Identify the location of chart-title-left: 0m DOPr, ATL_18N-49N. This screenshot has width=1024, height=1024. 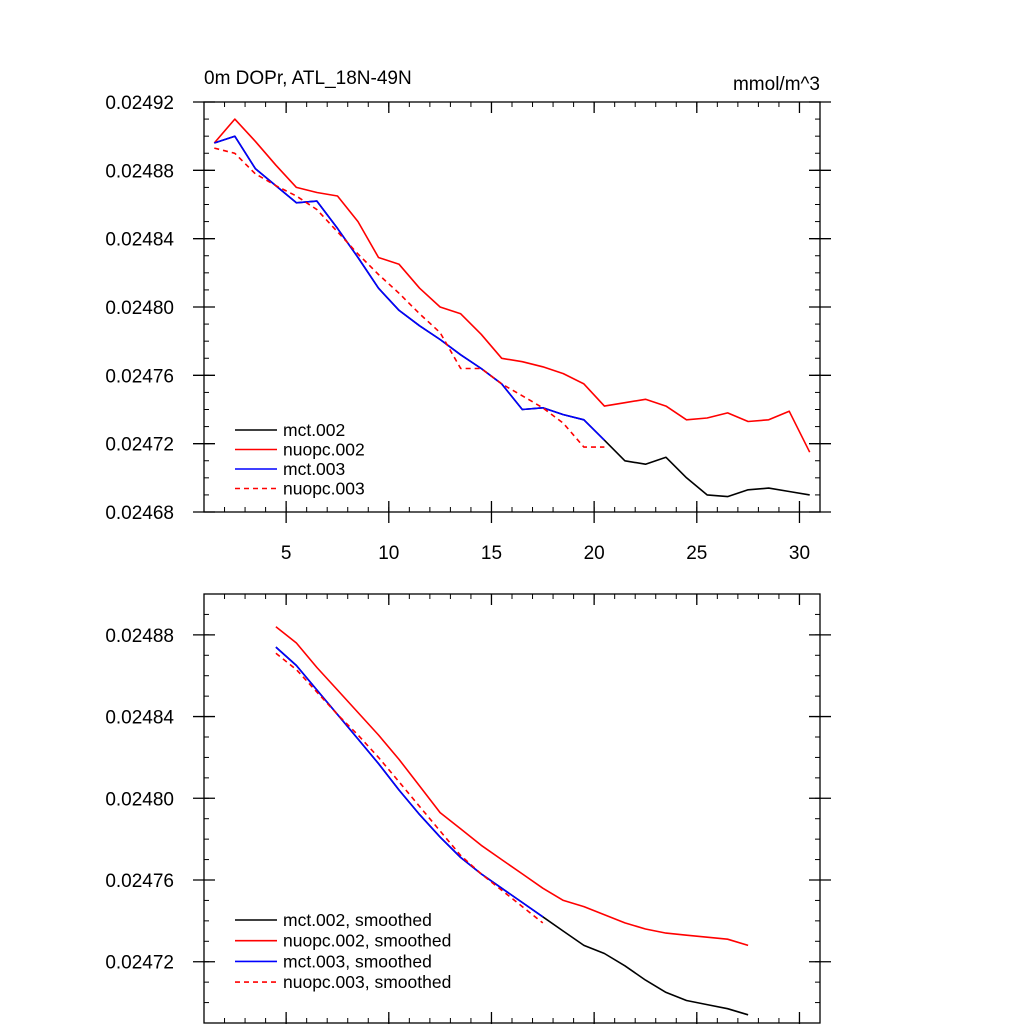
(308, 78).